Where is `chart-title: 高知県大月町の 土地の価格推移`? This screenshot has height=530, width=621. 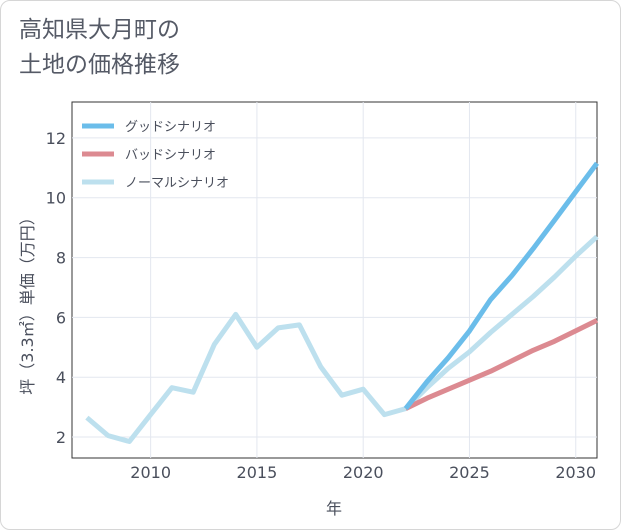
chart-title: 高知県大月町の 土地の価格推移 is located at coordinates (99, 48).